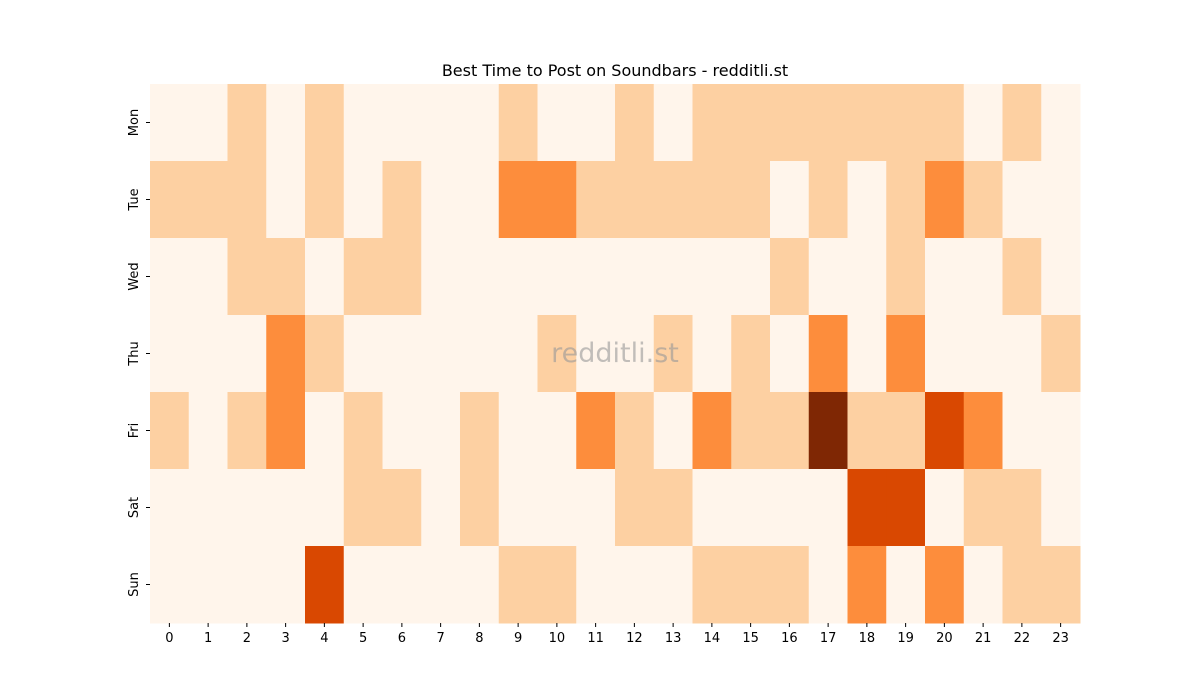 The width and height of the screenshot is (1200, 700). Describe the element at coordinates (134, 507) in the screenshot. I see `y-tick-label: Sat` at that location.